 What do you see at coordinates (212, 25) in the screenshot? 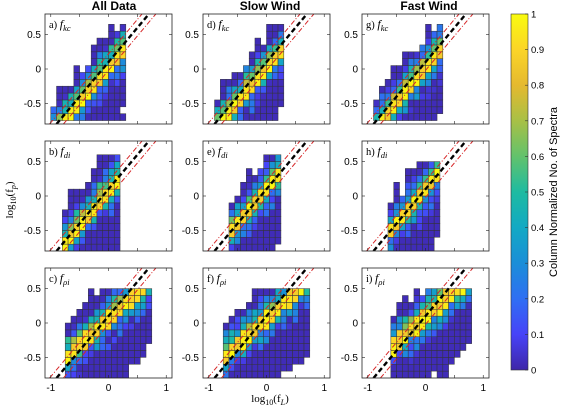
I see `panel-letter: d)` at bounding box center [212, 25].